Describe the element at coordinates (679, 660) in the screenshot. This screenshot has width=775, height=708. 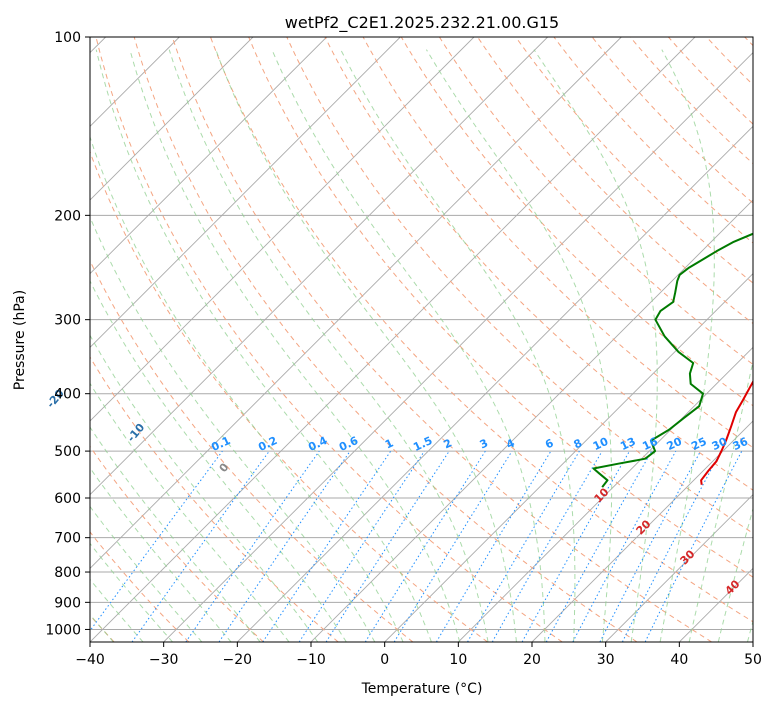
I see `x-tick-label: 40` at that location.